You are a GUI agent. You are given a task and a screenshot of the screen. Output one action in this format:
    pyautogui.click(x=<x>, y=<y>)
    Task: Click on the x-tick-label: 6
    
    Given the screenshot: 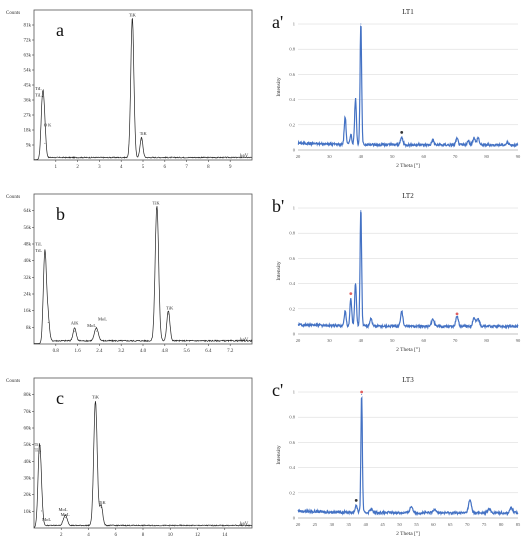 What is the action you would take?
    pyautogui.click(x=116, y=535)
    